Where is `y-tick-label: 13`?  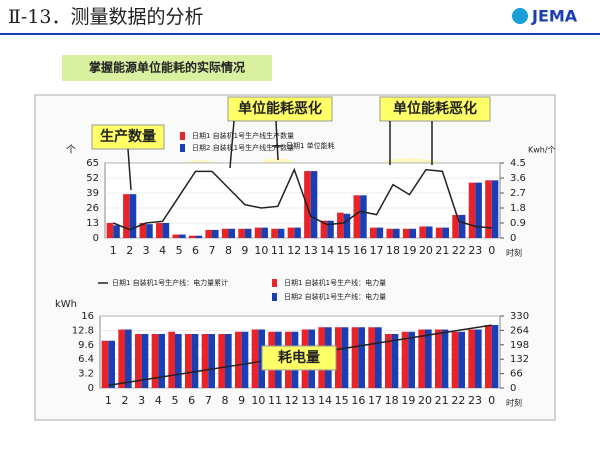
y-tick-label: 13 is located at coordinates (92, 223).